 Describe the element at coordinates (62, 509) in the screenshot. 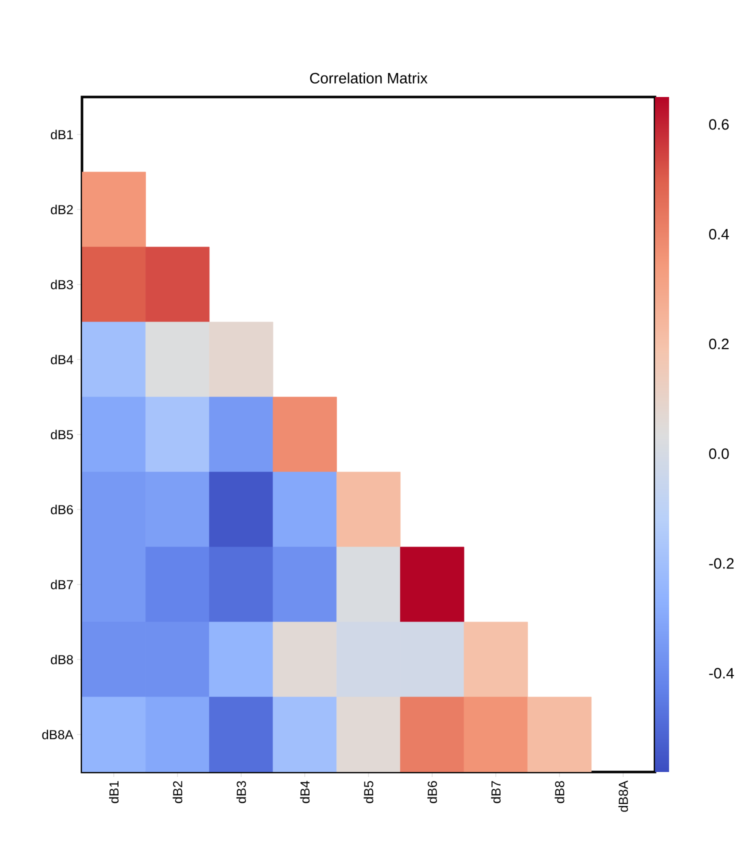

I see `y-tick-label: dB6` at that location.